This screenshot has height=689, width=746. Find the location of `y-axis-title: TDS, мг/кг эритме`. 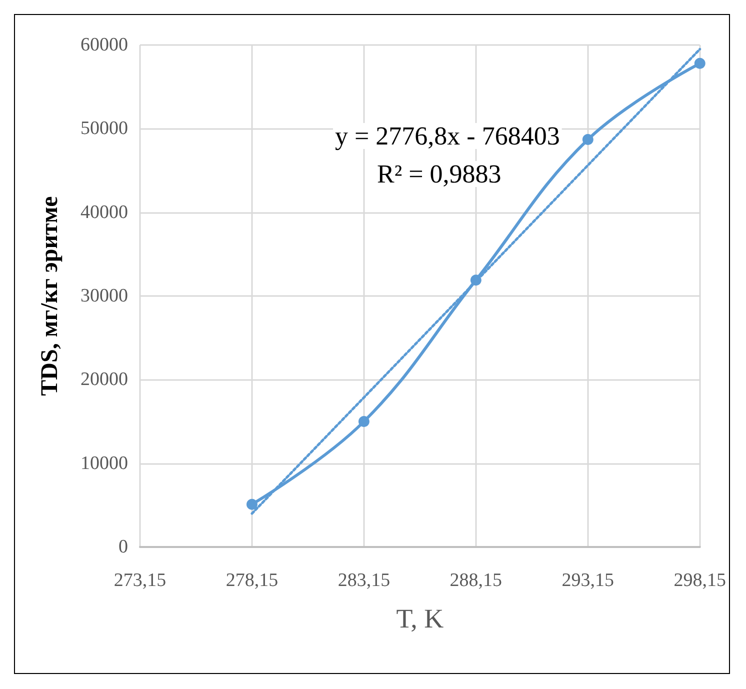

y-axis-title: TDS, мг/кг эритме is located at coordinates (50, 296).